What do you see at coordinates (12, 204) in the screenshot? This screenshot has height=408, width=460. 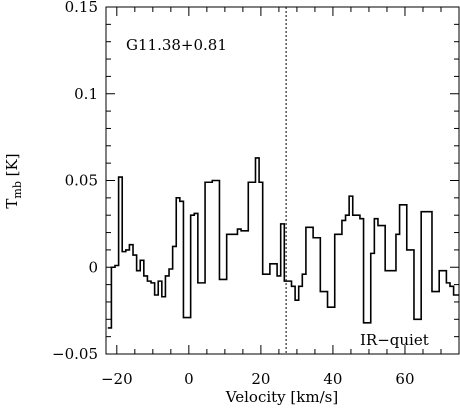 I see `y-axis-title-main: T` at bounding box center [12, 204].